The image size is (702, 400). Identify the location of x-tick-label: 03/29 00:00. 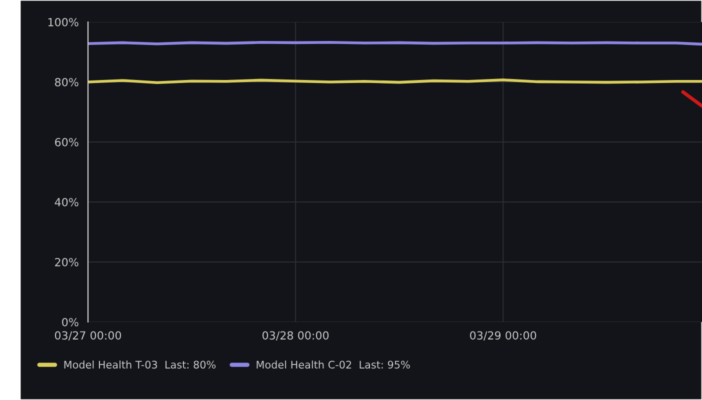
(503, 335).